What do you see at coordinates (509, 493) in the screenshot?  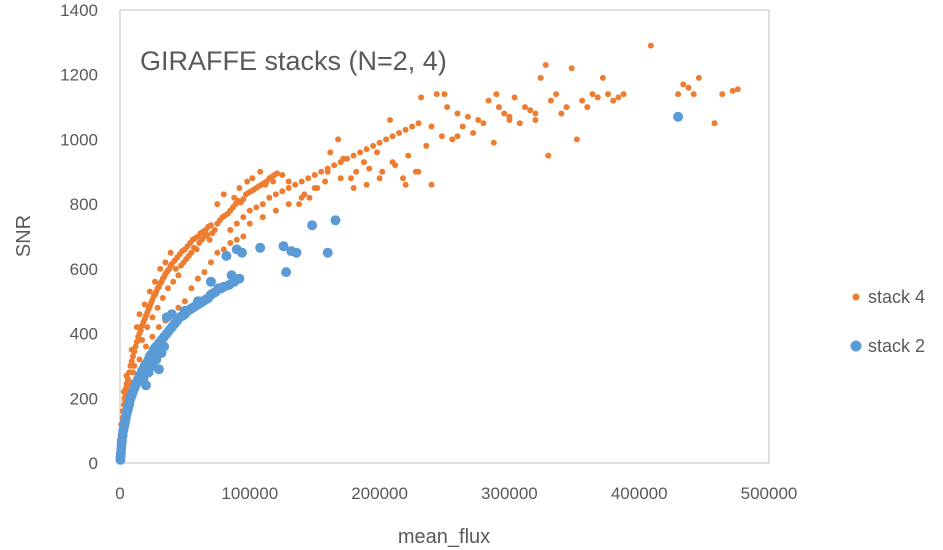 I see `x-tick-label: 300000` at bounding box center [509, 493].